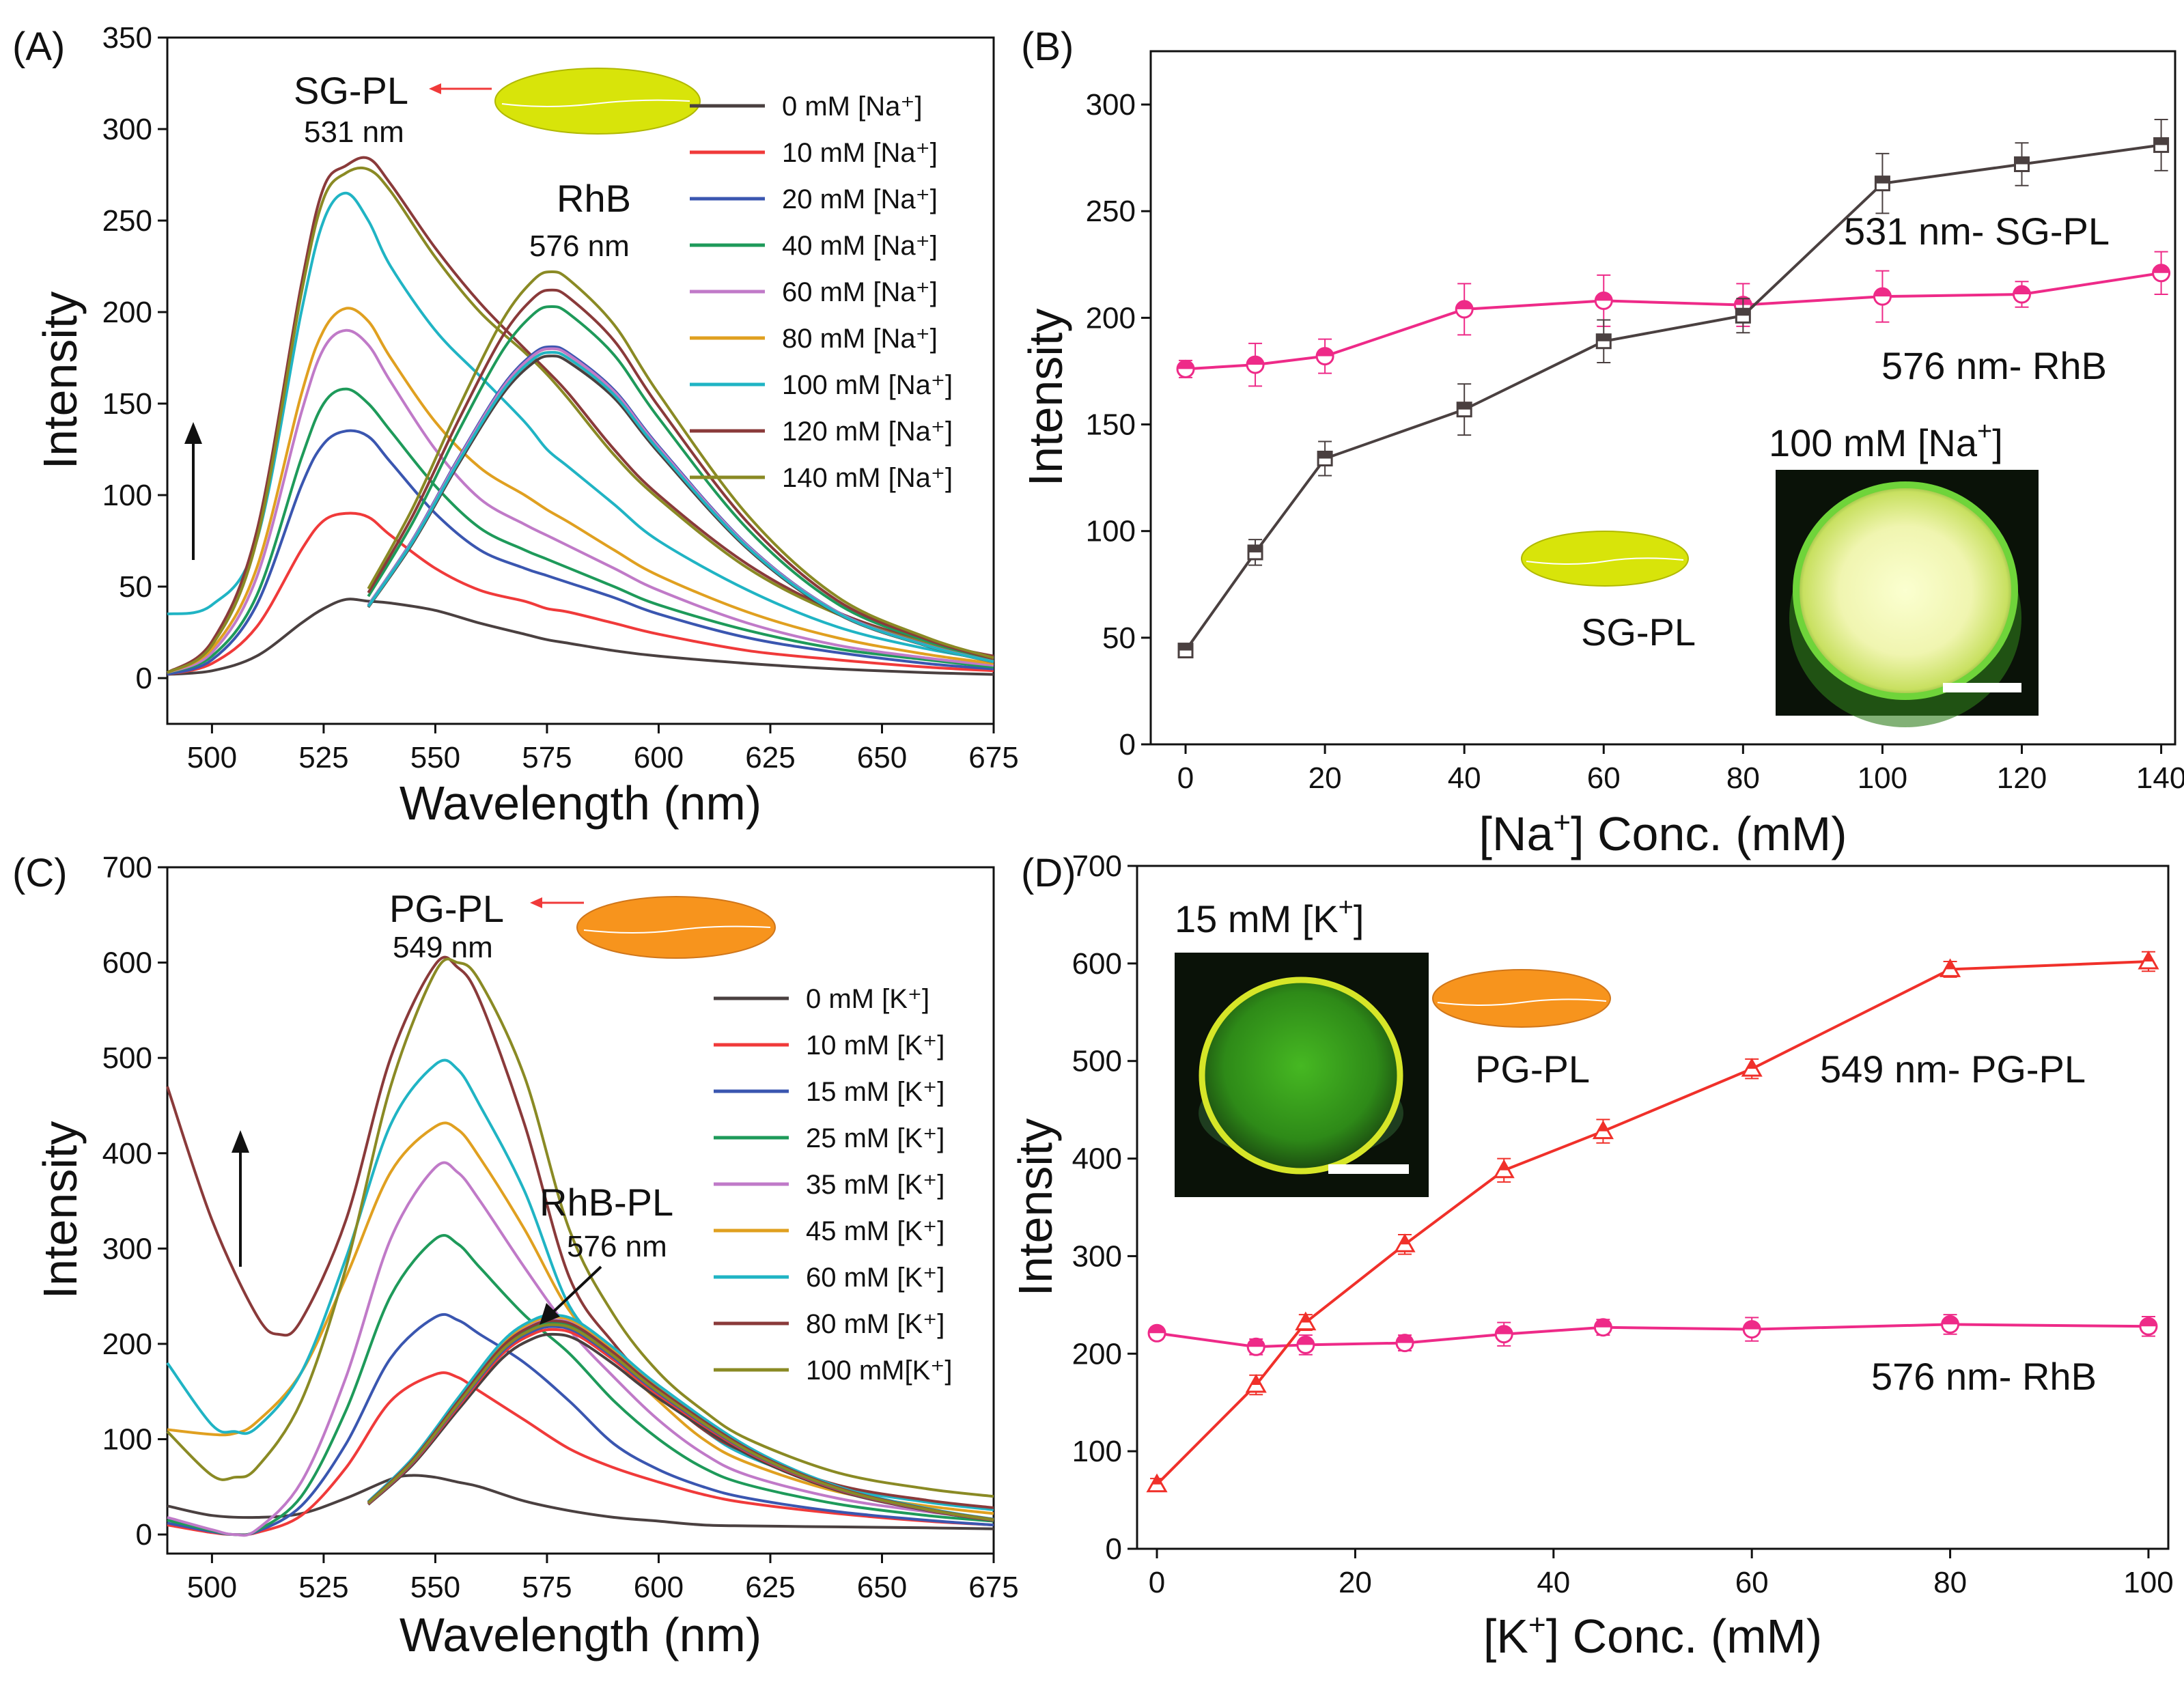 The height and width of the screenshot is (1684, 2184). I want to click on panel-d-pg-pl-series-label: 549 nm- PG-PL, so click(1953, 1070).